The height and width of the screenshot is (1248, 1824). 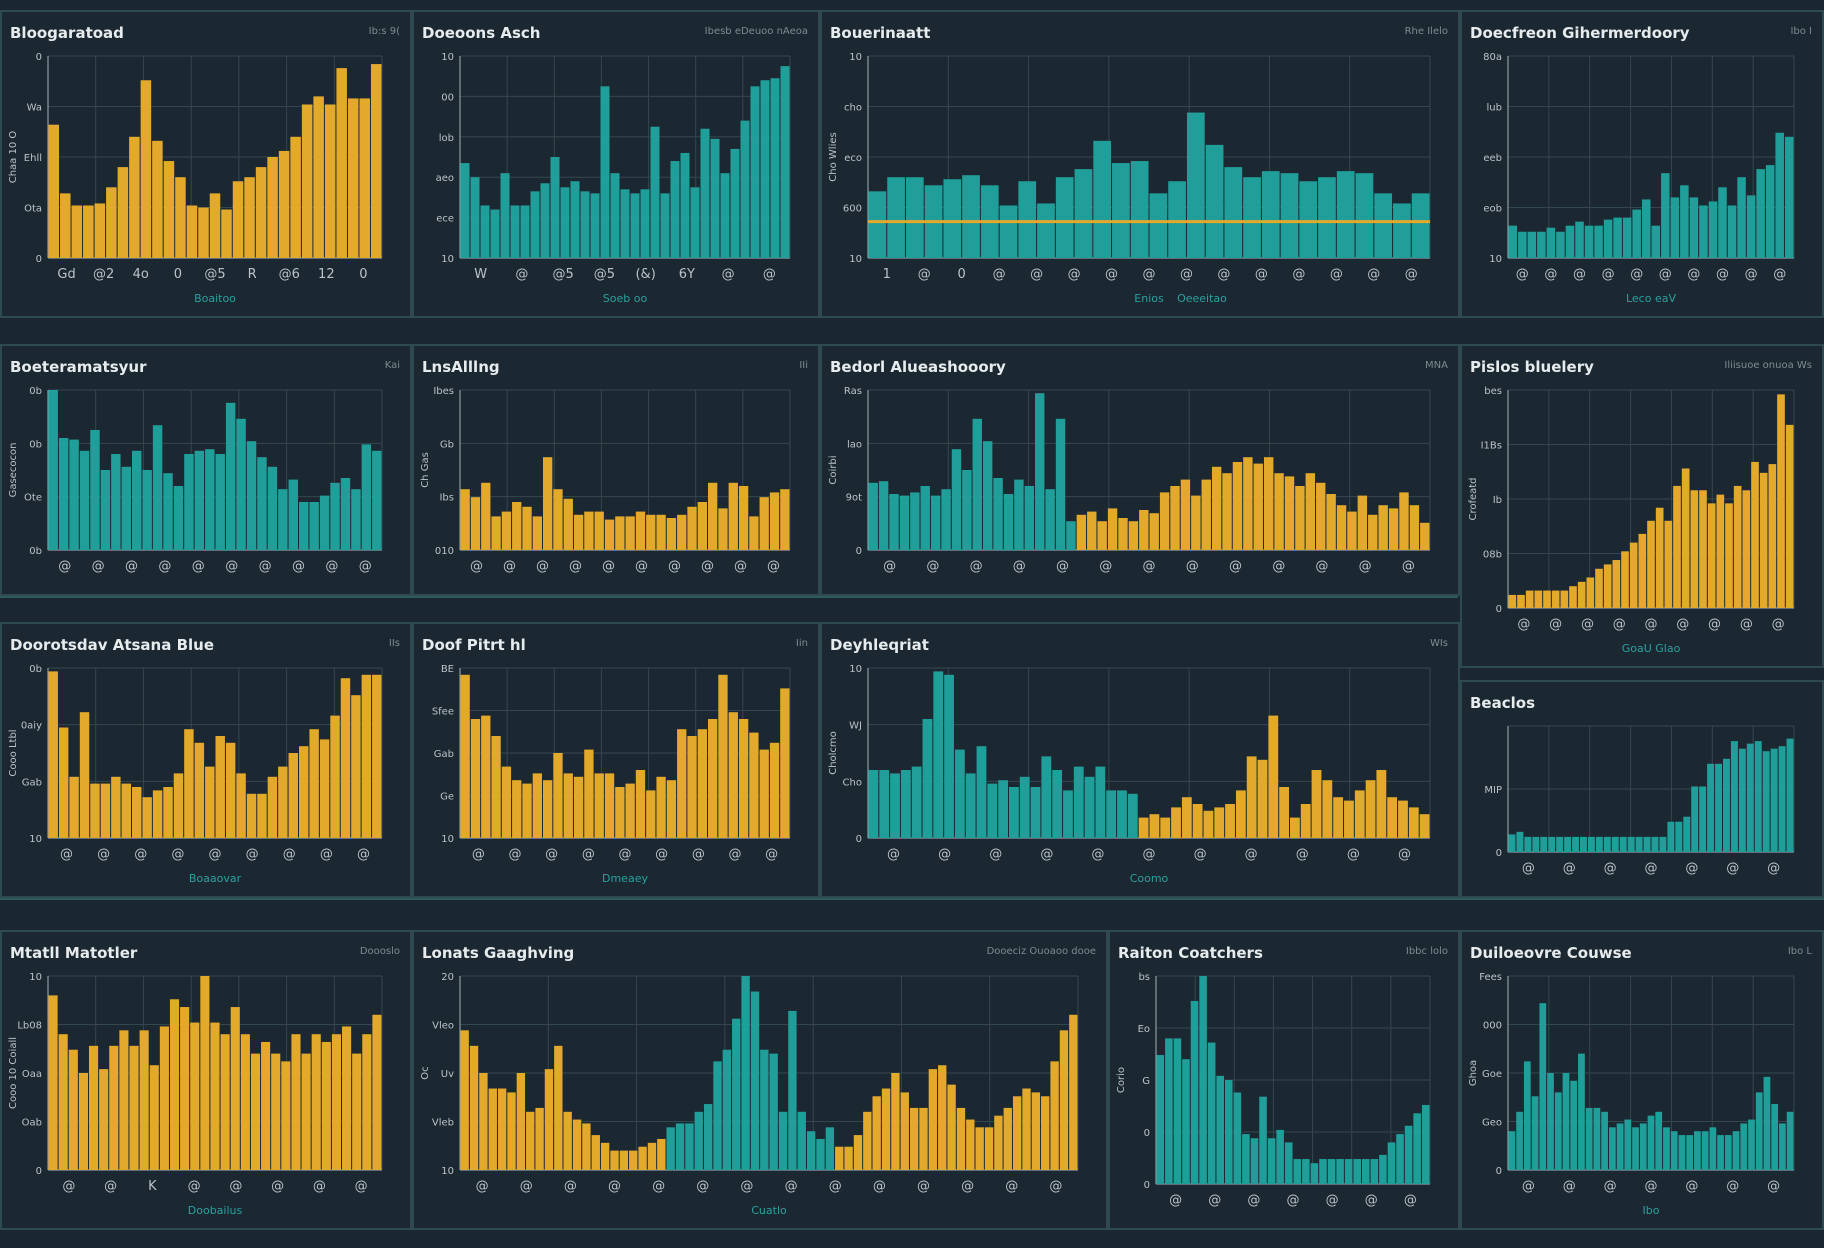 What do you see at coordinates (1273, 1090) in the screenshot?
I see `chart-svg: bs Eo G 0 0 @ @ @ @ @ @ @ Corio` at bounding box center [1273, 1090].